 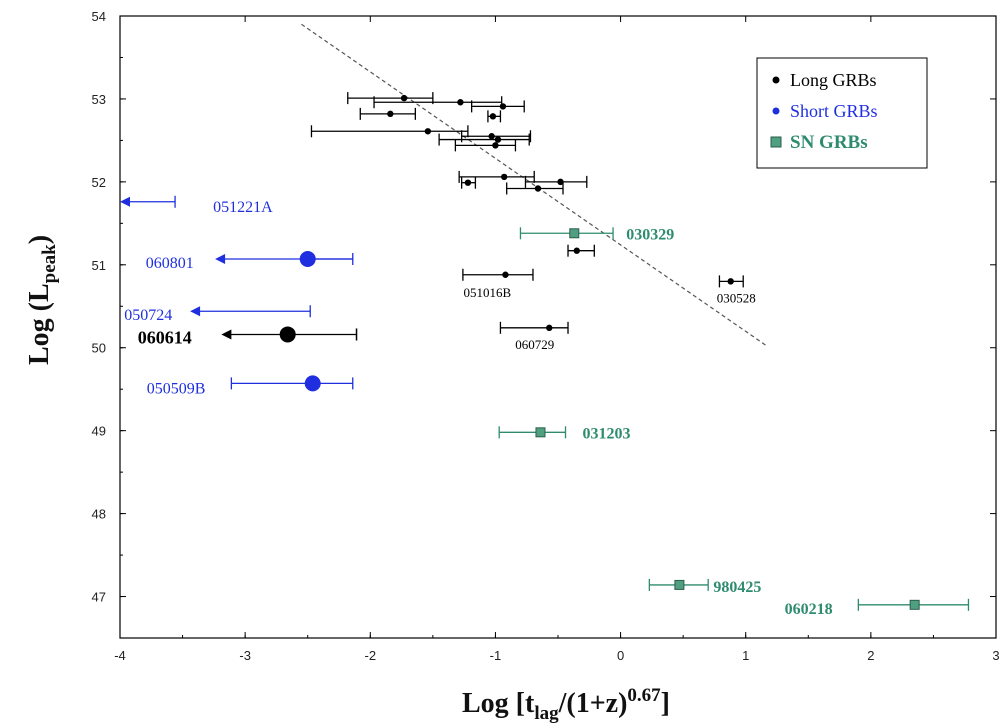 What do you see at coordinates (99, 16) in the screenshot?
I see `y-tick-label-7: 54` at bounding box center [99, 16].